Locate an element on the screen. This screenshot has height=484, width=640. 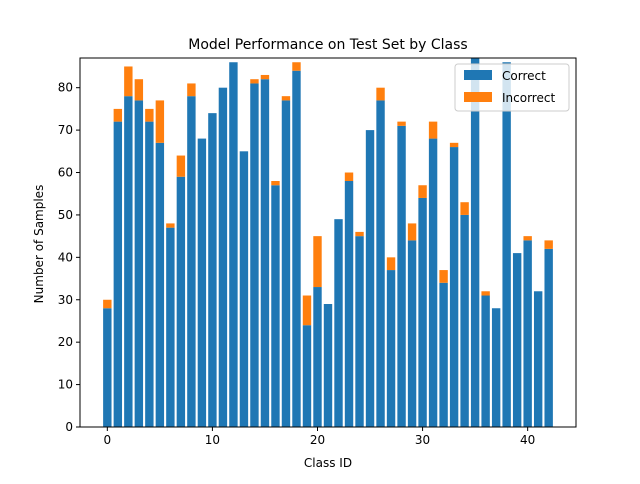
x-axis-label: Class ID is located at coordinates (328, 463).